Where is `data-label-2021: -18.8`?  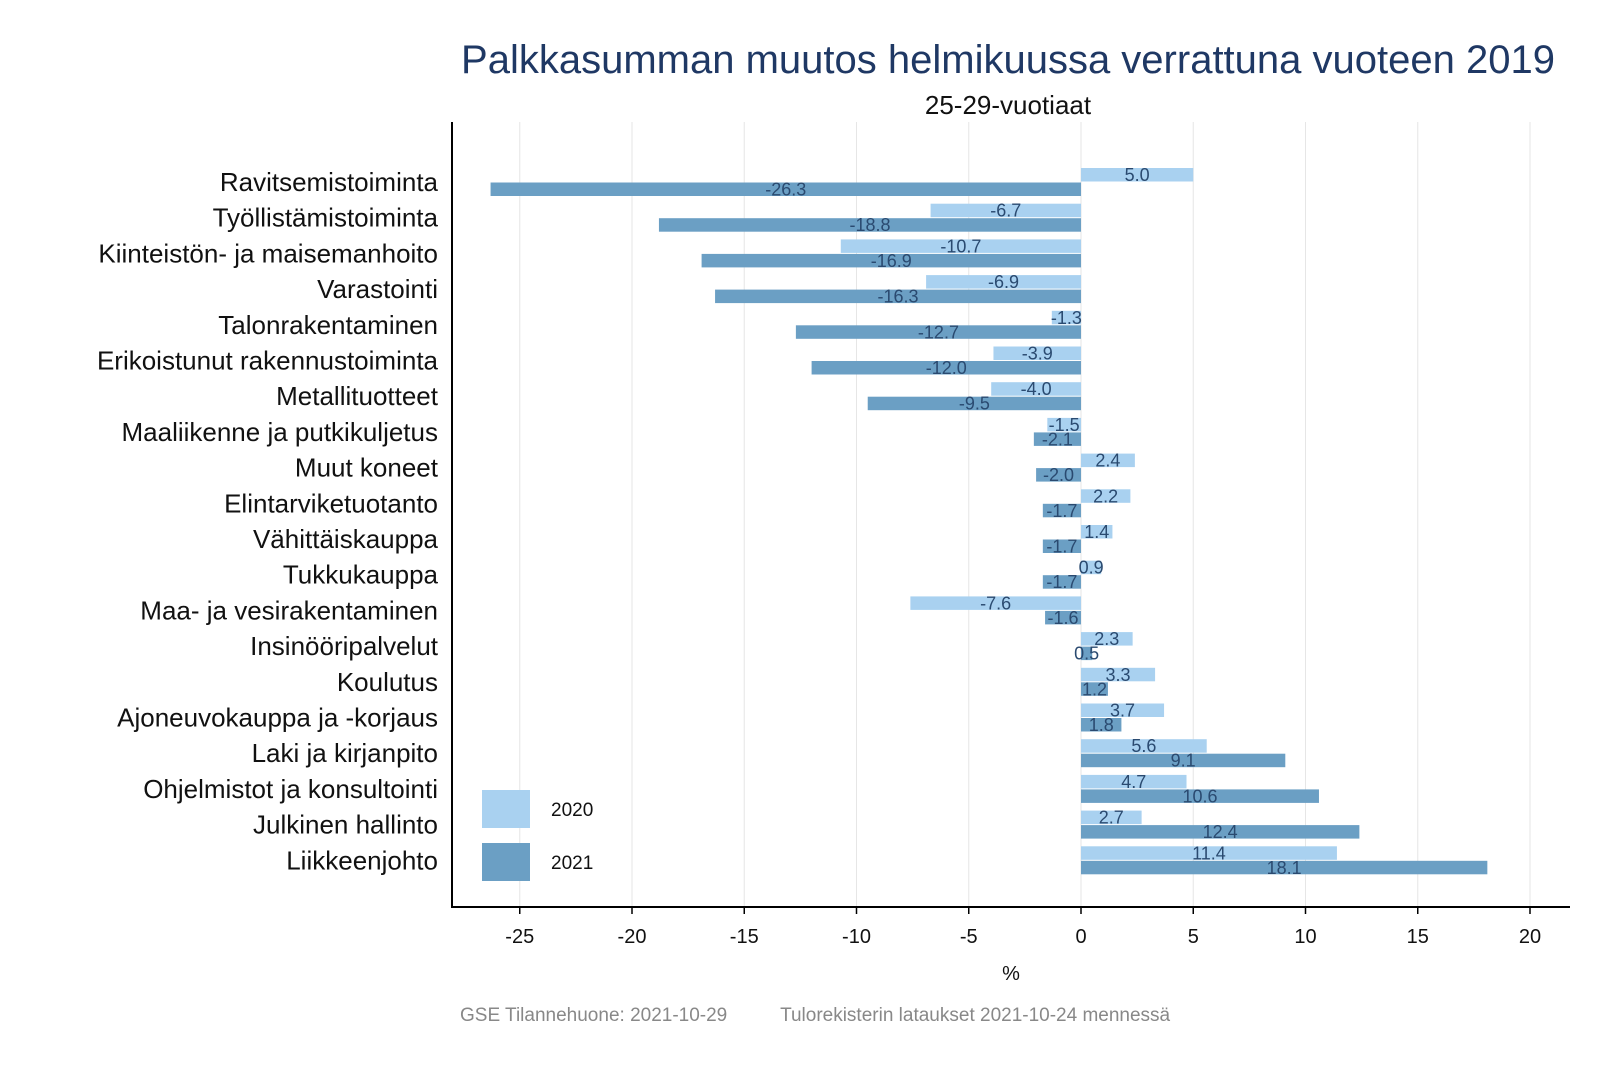
data-label-2021: -18.8 is located at coordinates (869, 225).